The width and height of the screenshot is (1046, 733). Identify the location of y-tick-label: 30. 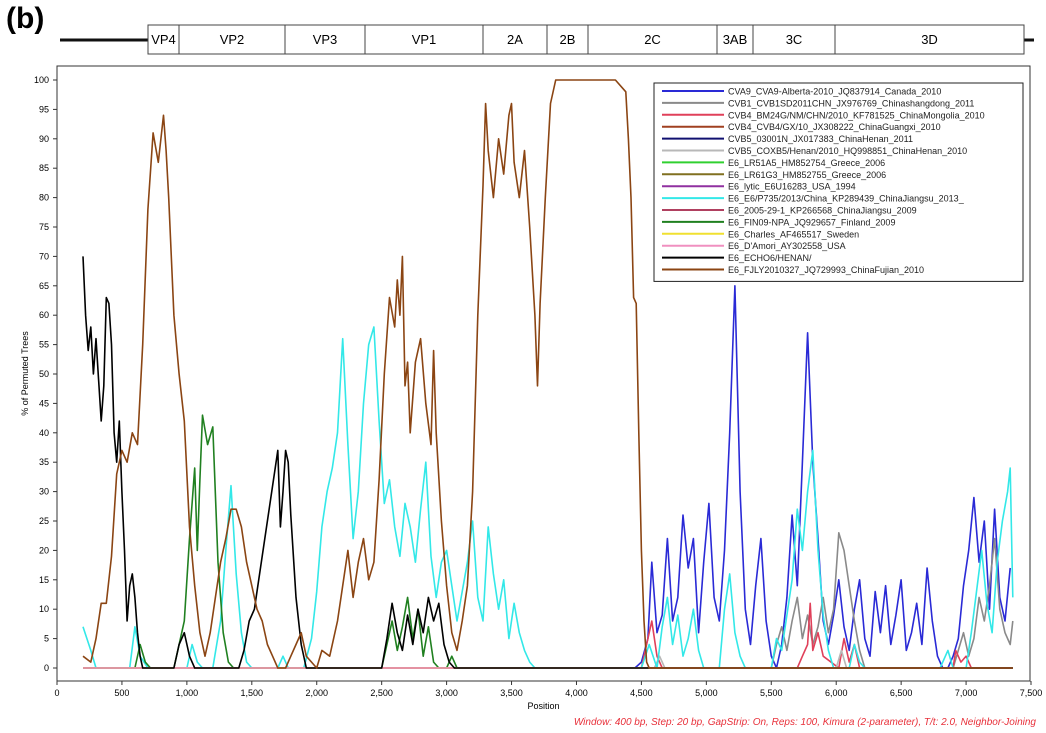
(44, 492).